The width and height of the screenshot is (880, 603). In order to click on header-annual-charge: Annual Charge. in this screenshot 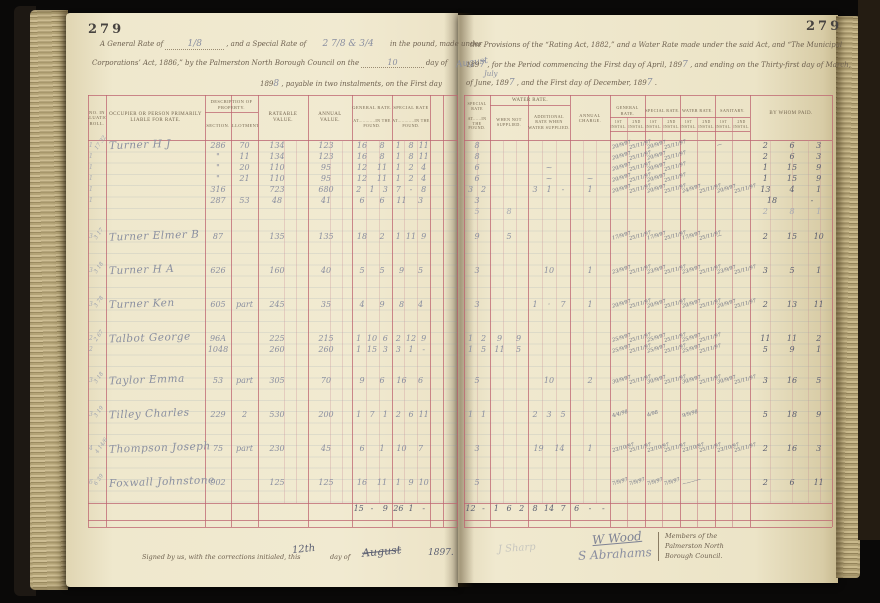, I will do `click(590, 117)`.